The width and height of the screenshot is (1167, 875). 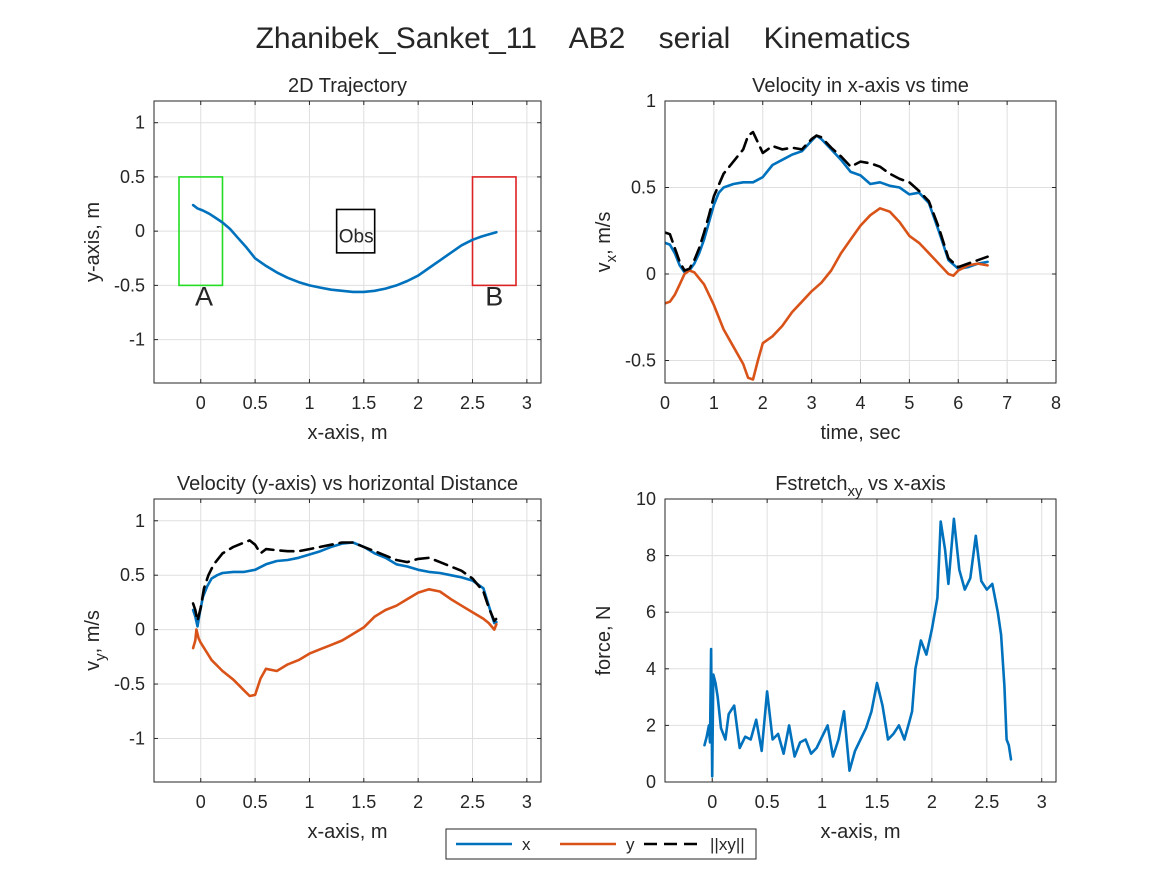 What do you see at coordinates (611, 258) in the screenshot?
I see `ylabel-subscript: x` at bounding box center [611, 258].